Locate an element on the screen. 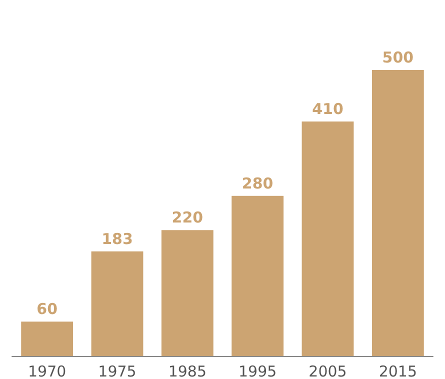 The width and height of the screenshot is (445, 379). data-label: 410 is located at coordinates (328, 109).